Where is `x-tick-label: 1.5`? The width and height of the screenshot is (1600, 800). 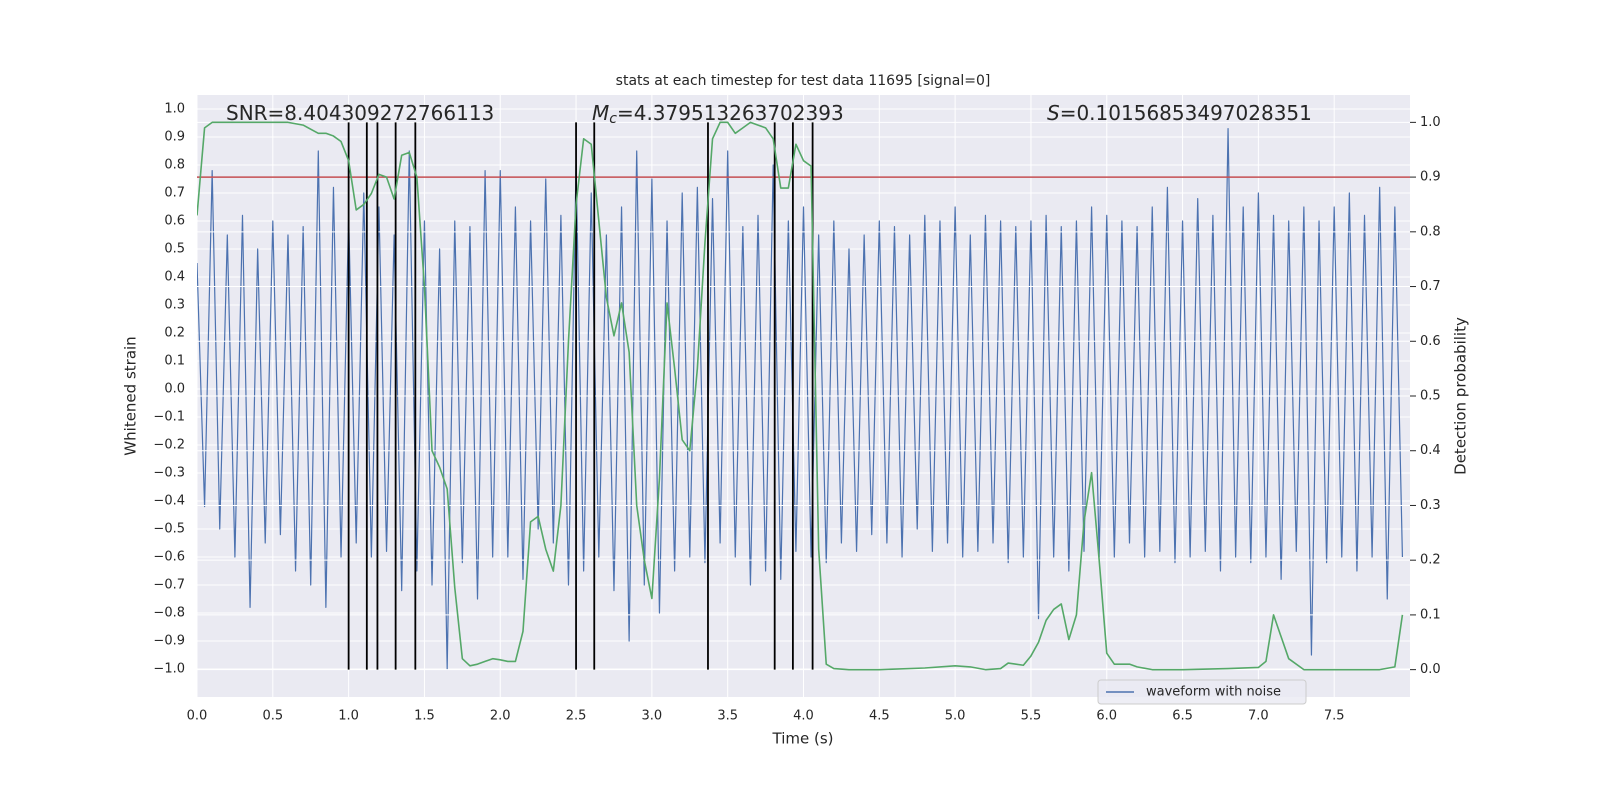 x-tick-label: 1.5 is located at coordinates (424, 716).